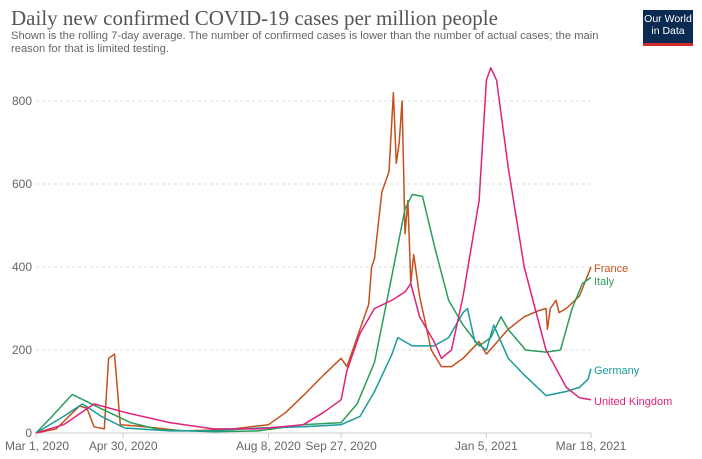 This screenshot has height=459, width=702. I want to click on x-tick-label: Apr 30, 2020, so click(123, 446).